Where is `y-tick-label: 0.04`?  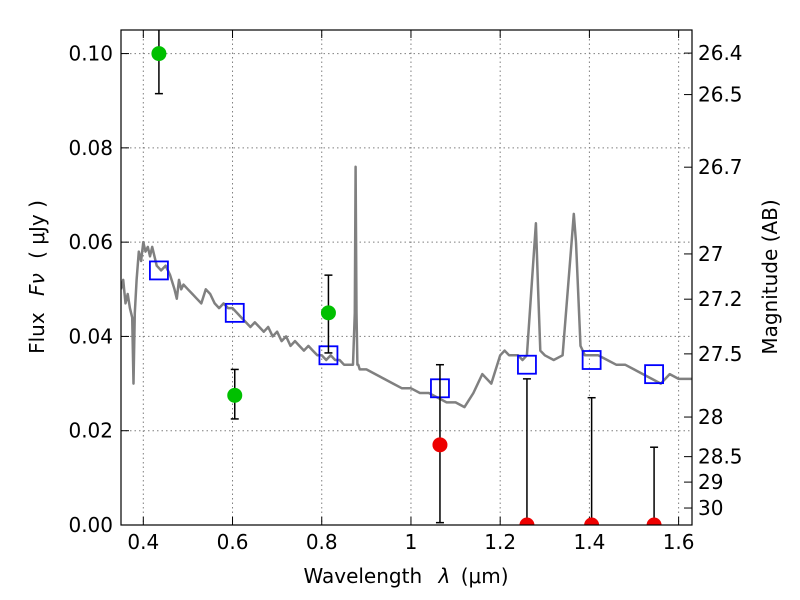 y-tick-label: 0.04 is located at coordinates (90, 336).